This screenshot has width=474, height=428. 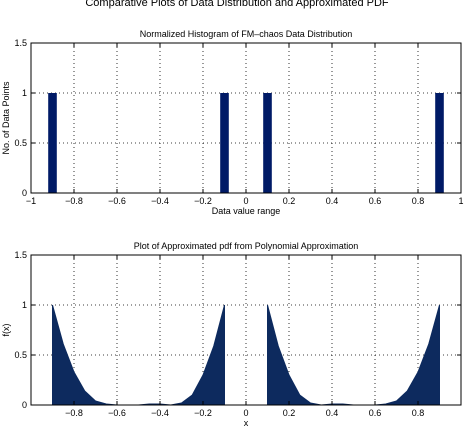 What do you see at coordinates (24, 305) in the screenshot?
I see `pdf-ytick-label: 1` at bounding box center [24, 305].